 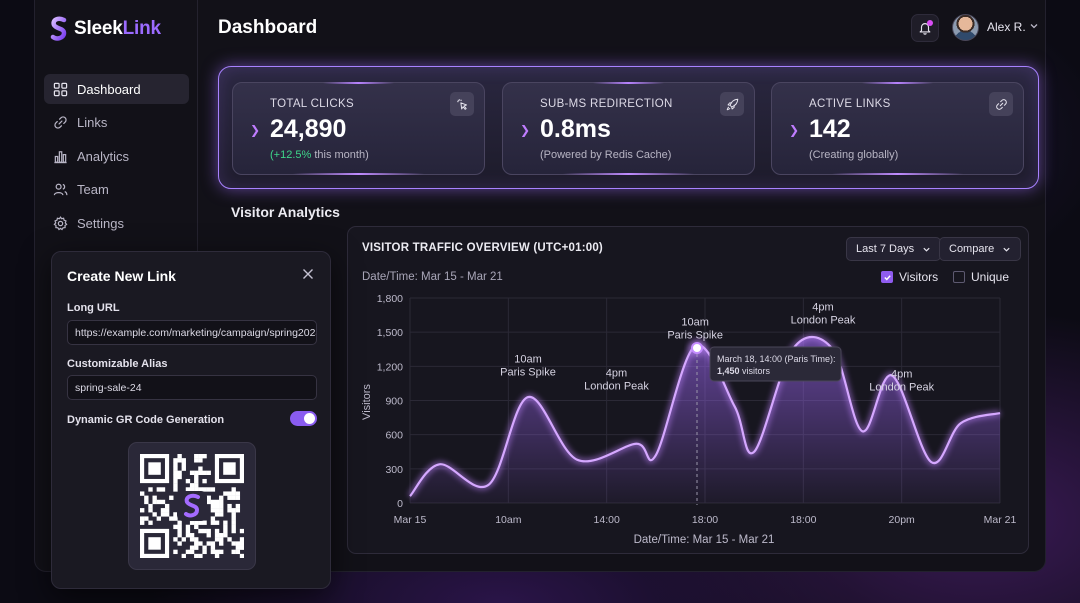 I want to click on sidebar-item-analytics: Analytics, so click(x=116, y=156).